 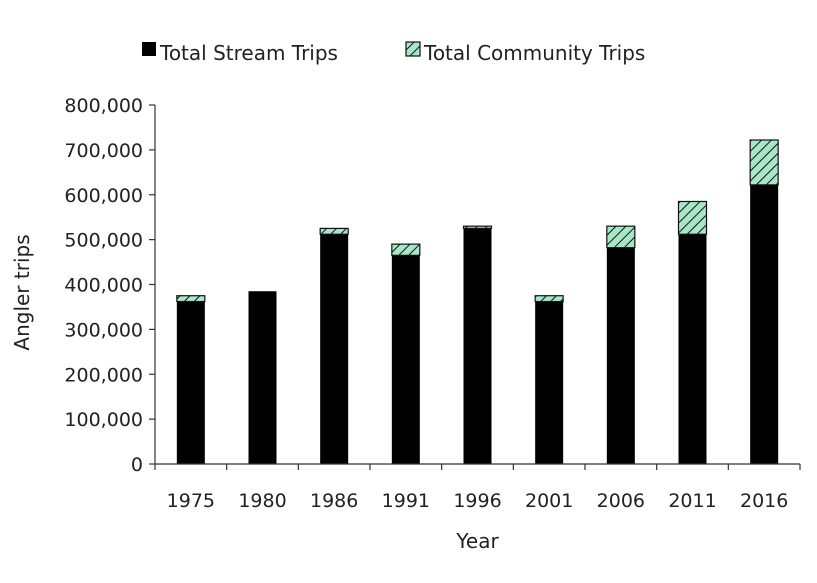 What do you see at coordinates (103, 241) in the screenshot?
I see `y-tick-label: 500,000` at bounding box center [103, 241].